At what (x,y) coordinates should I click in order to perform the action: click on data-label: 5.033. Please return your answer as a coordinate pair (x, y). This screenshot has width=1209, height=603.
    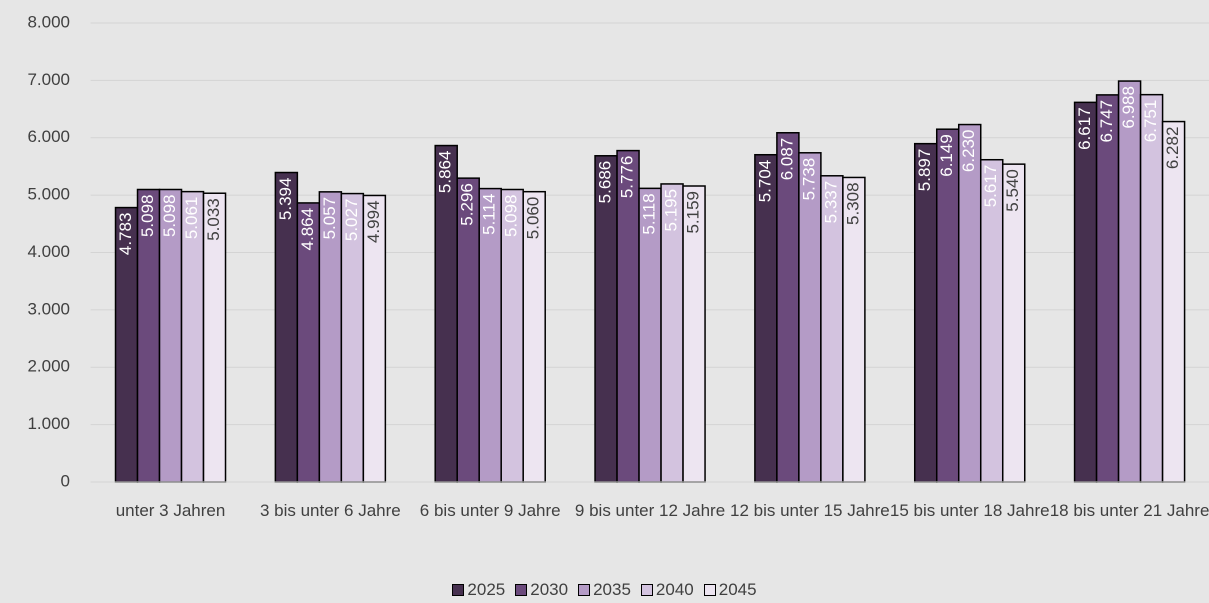
    Looking at the image, I should click on (213, 219).